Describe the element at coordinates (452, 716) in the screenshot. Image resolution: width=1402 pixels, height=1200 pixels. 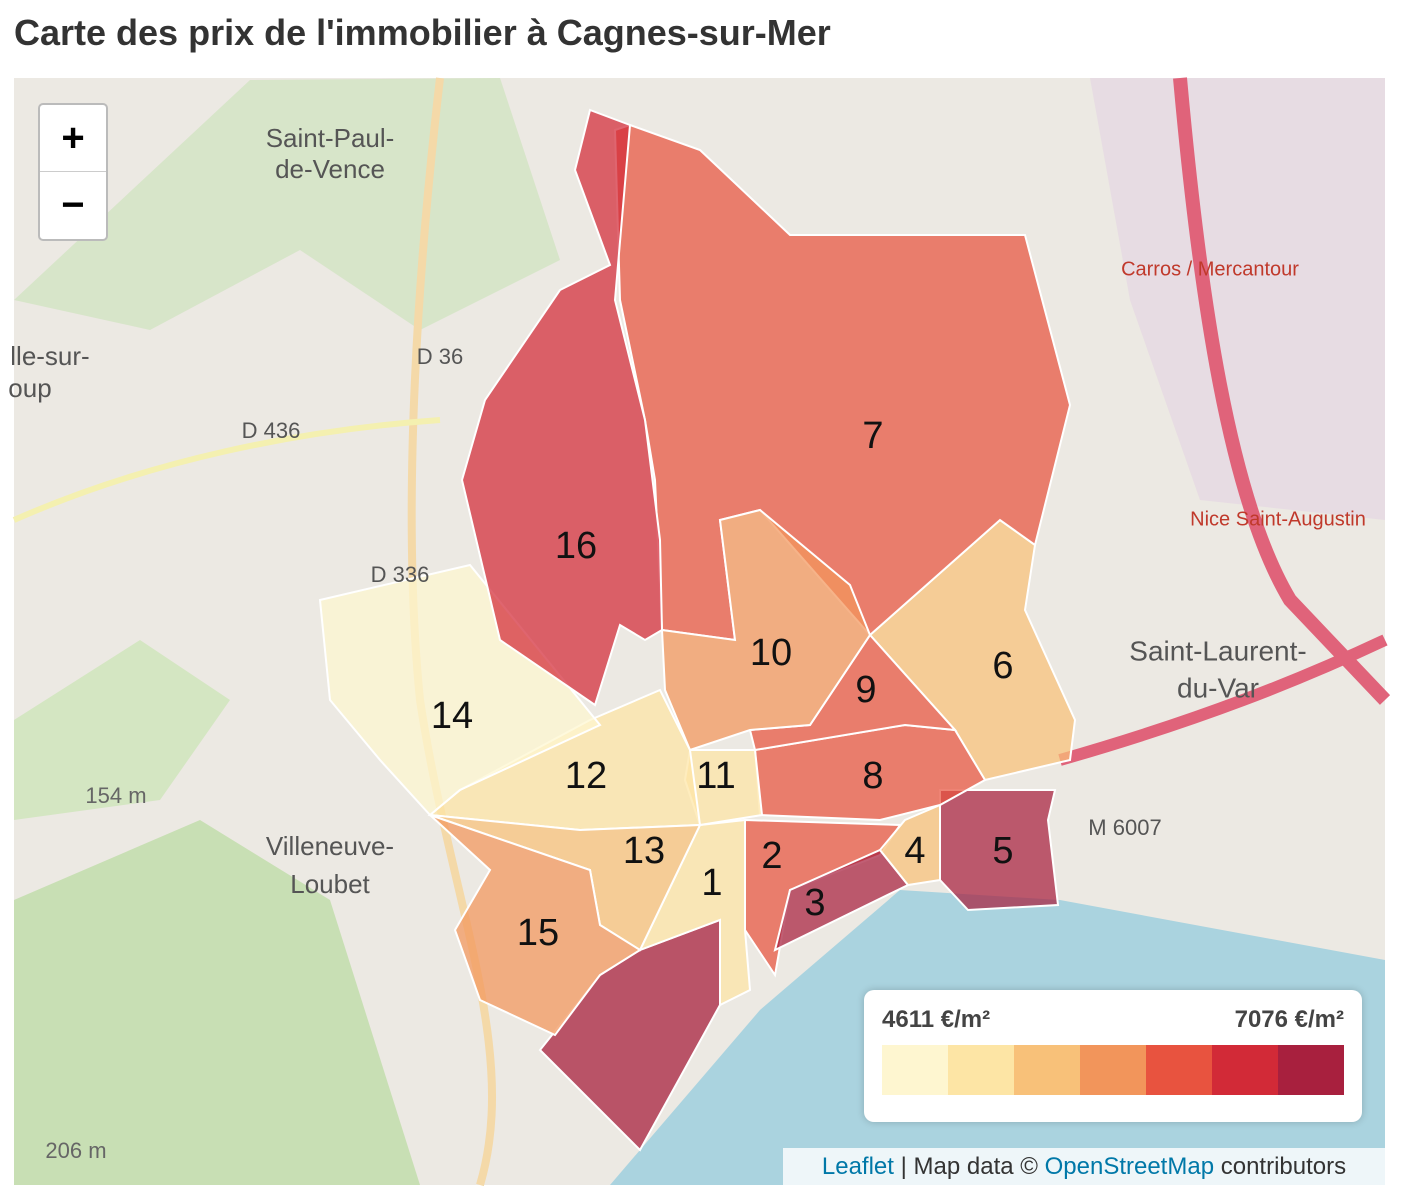
I see `district-label: 14` at that location.